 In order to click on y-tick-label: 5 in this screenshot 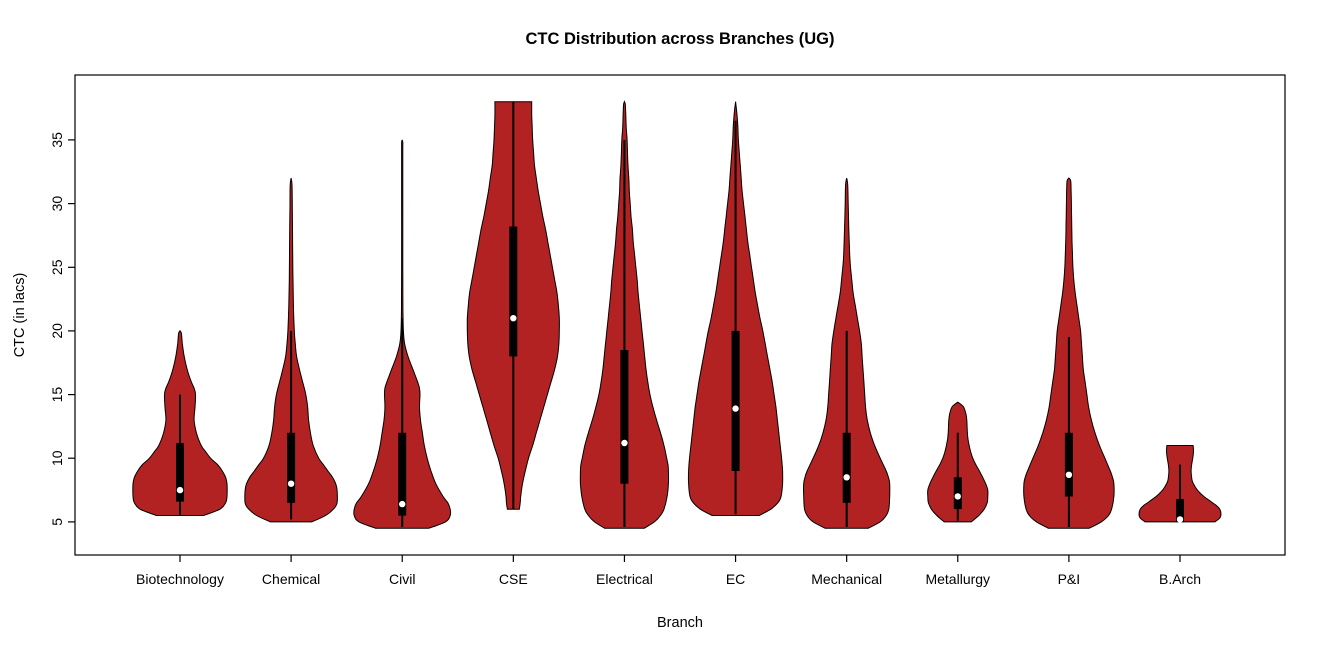, I will do `click(57, 522)`.